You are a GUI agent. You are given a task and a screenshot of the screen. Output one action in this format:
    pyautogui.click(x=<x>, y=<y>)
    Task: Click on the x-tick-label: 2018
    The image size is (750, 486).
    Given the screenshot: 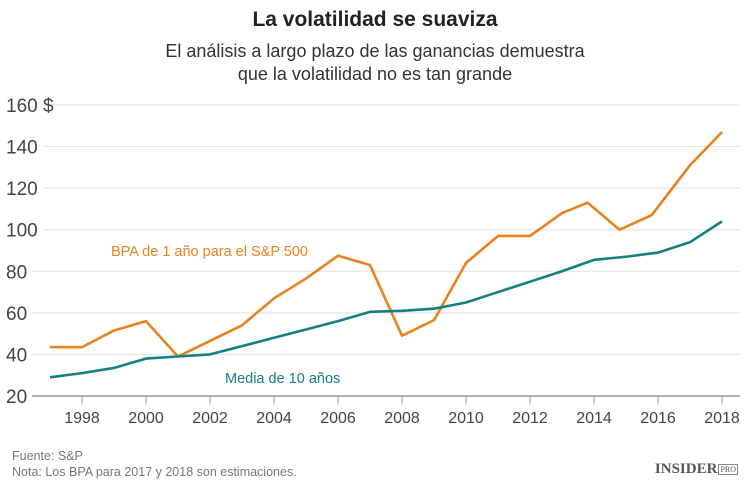 What is the action you would take?
    pyautogui.click(x=722, y=418)
    